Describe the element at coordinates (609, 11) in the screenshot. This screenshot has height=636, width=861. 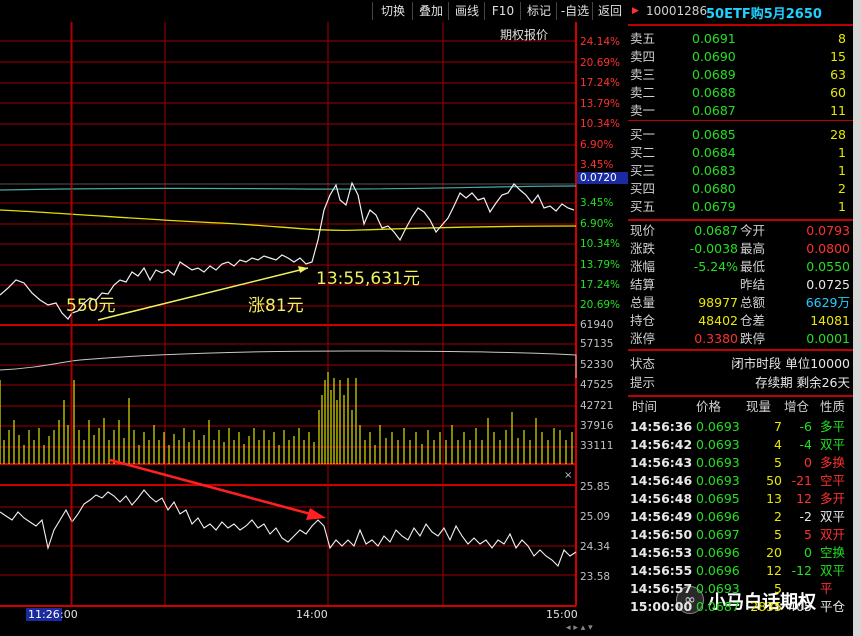
I see `back-button: 返回` at that location.